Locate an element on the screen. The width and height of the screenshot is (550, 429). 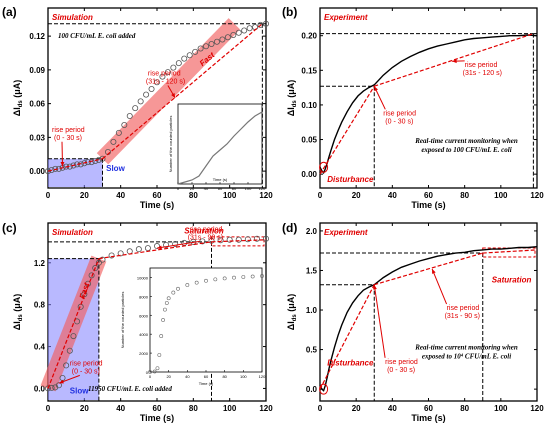
inset-x-tick-label: 100 is located at coordinates (243, 376).